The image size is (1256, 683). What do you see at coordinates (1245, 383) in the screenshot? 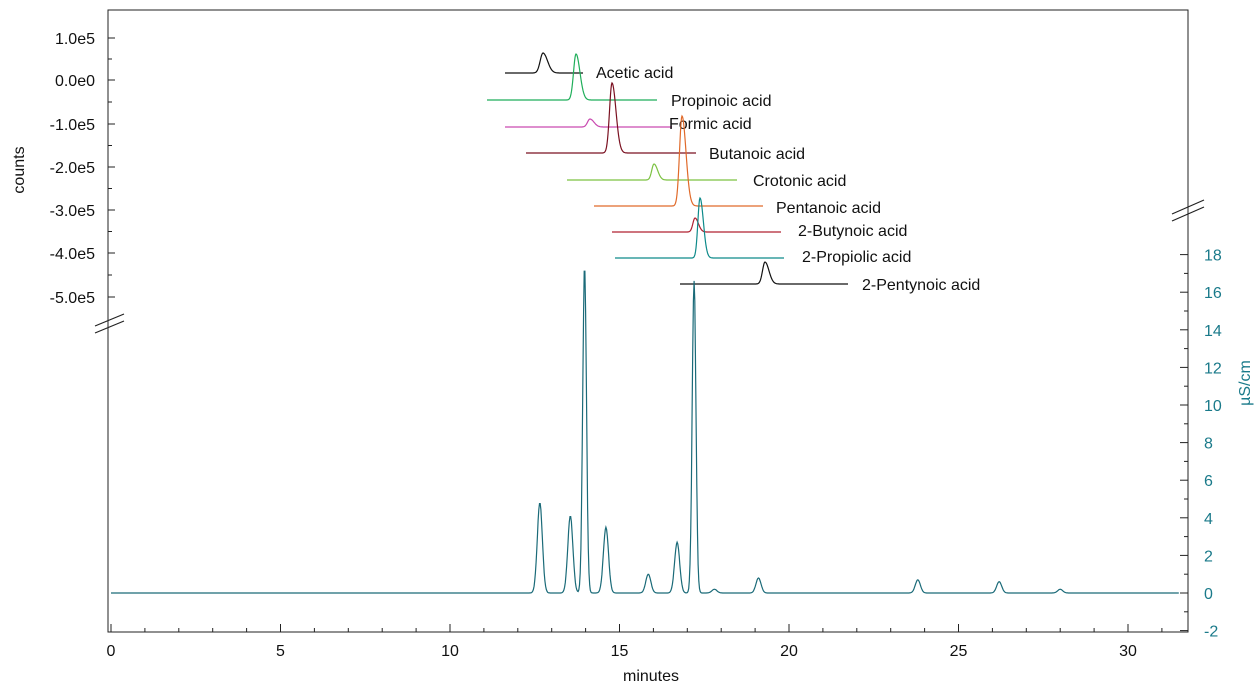
I see `right-y-axis-title: µS/cm` at bounding box center [1245, 383].